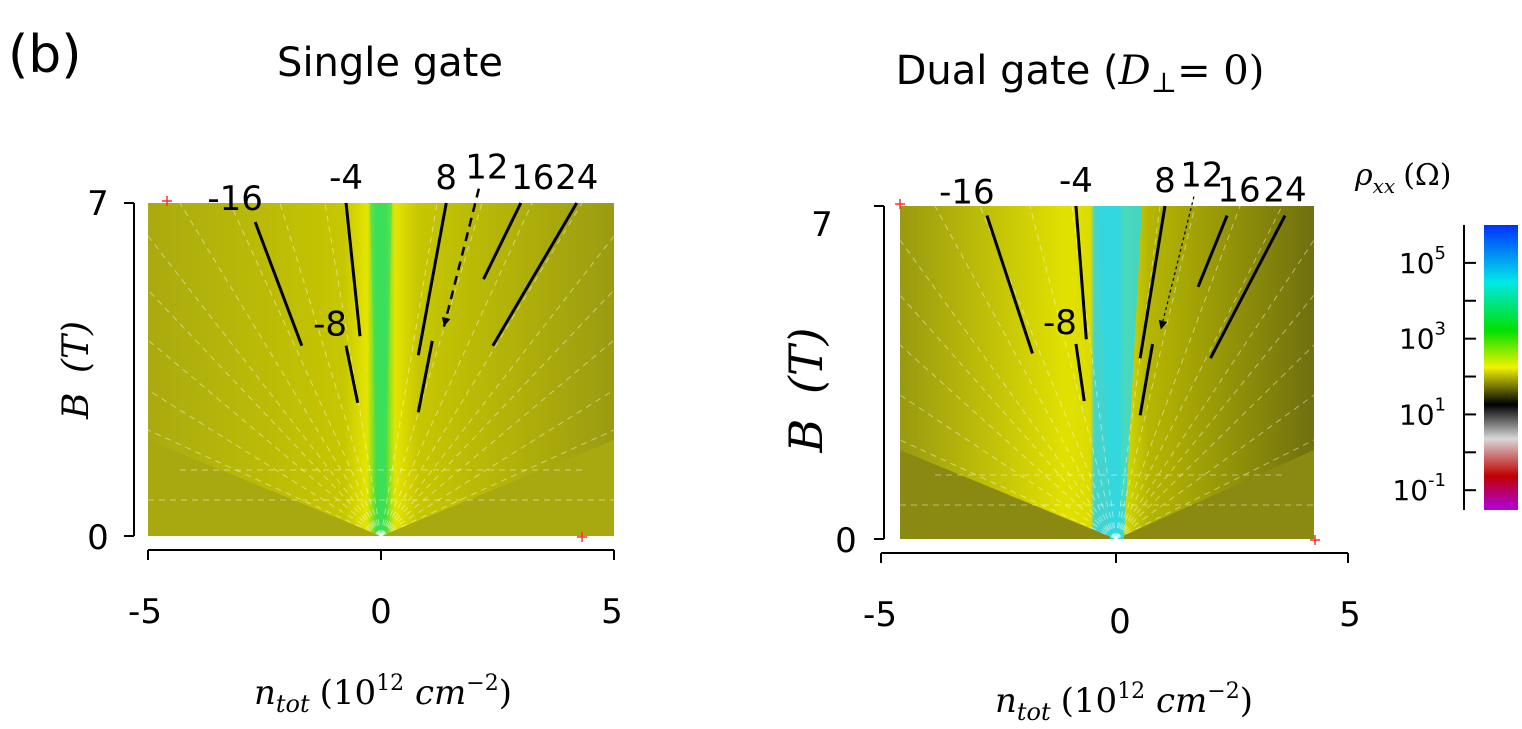 The width and height of the screenshot is (1522, 729). Describe the element at coordinates (1419, 488) in the screenshot. I see `colorbar-tick-label: 10⁻¹` at that location.